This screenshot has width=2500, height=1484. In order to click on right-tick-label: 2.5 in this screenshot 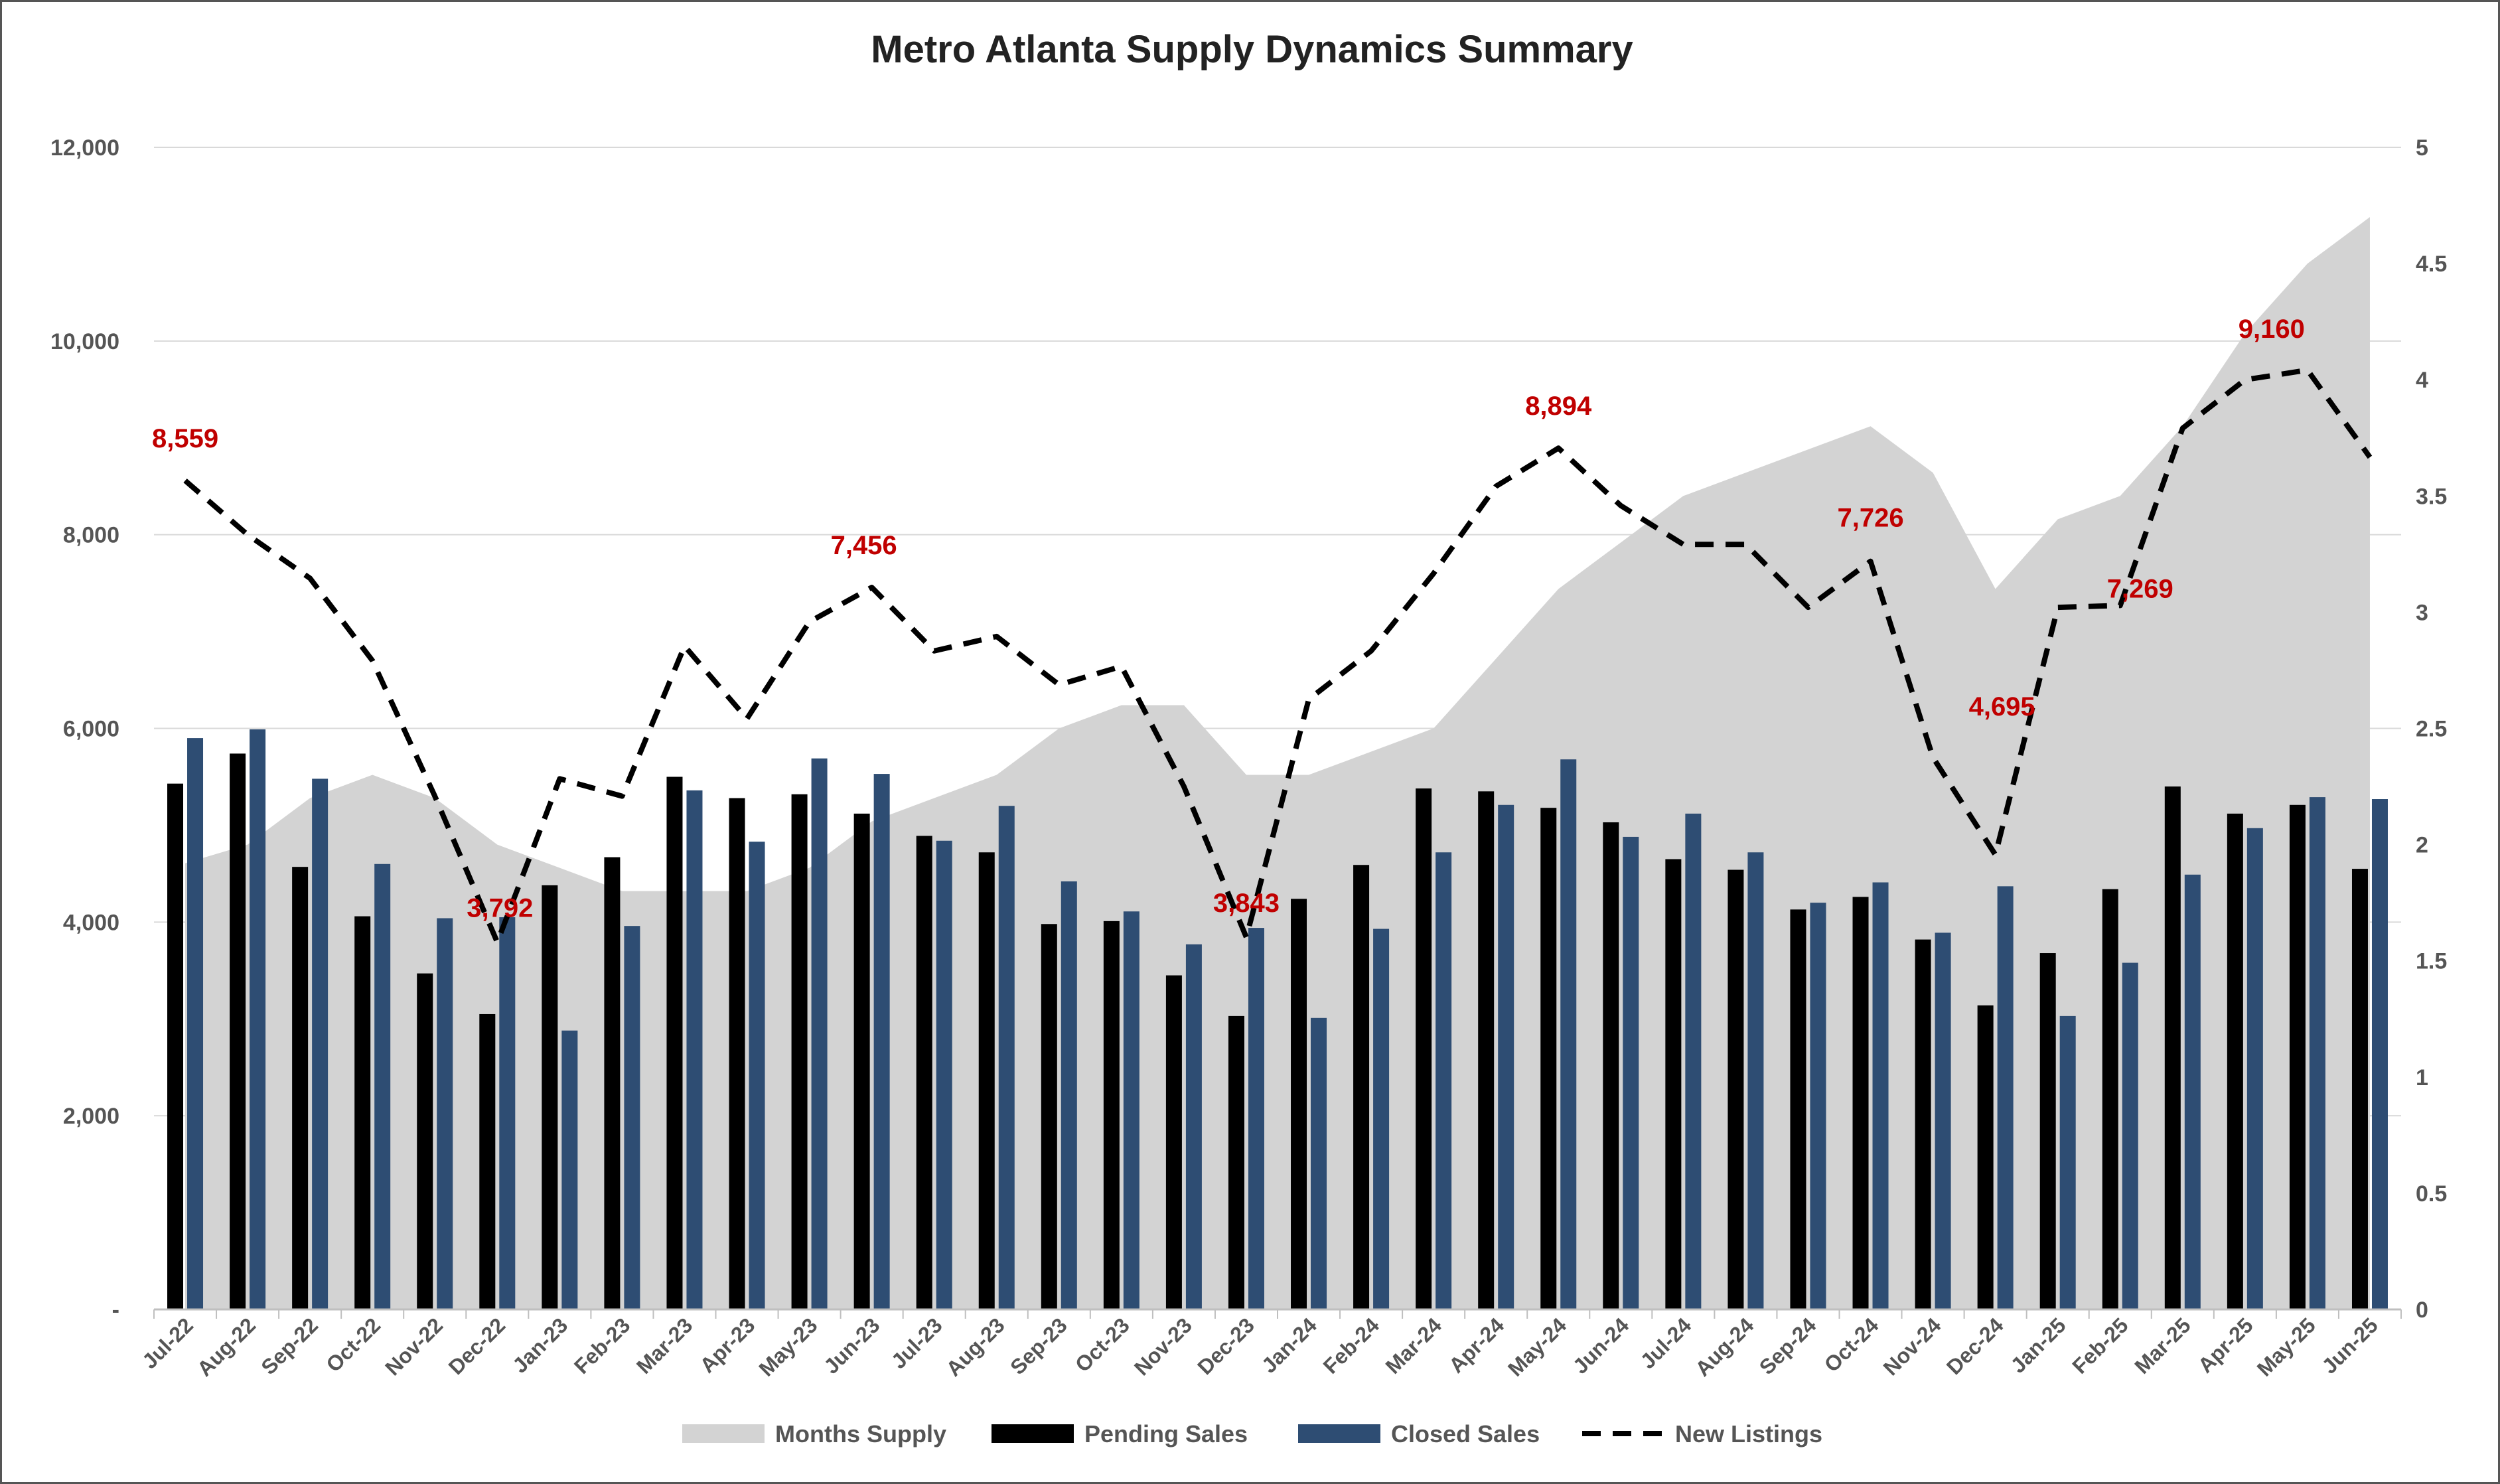, I will do `click(2431, 729)`.